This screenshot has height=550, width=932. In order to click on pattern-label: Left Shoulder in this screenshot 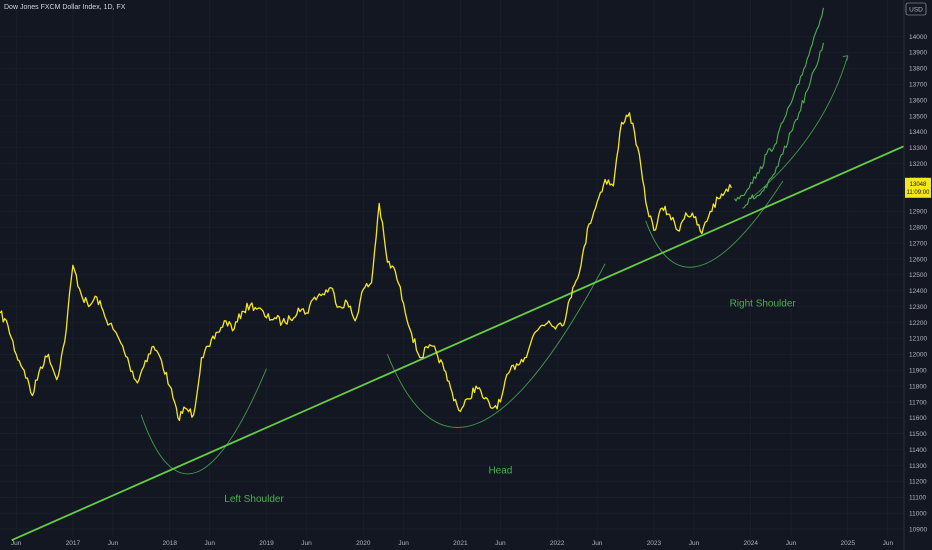, I will do `click(254, 499)`.